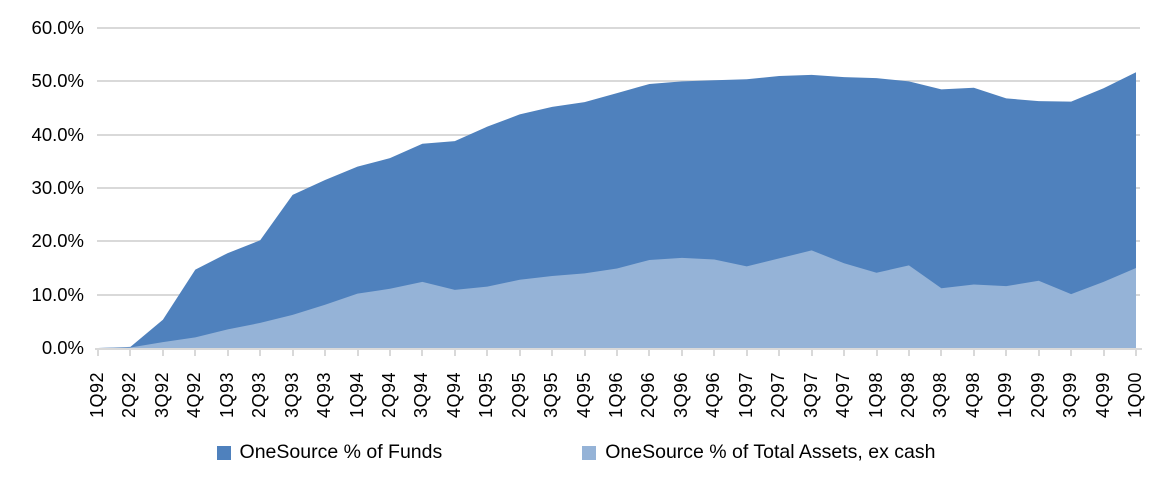 This screenshot has width=1152, height=496. I want to click on x-axis-label: 1Q96, so click(616, 394).